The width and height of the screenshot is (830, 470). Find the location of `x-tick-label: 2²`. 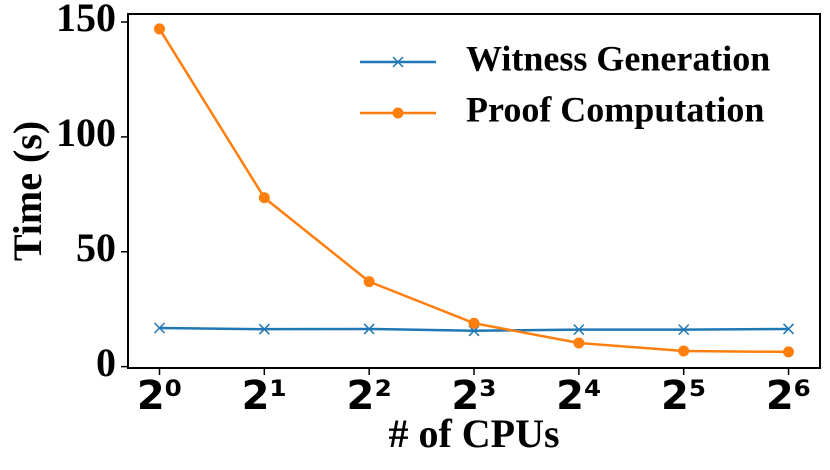

x-tick-label: 2² is located at coordinates (368, 396).